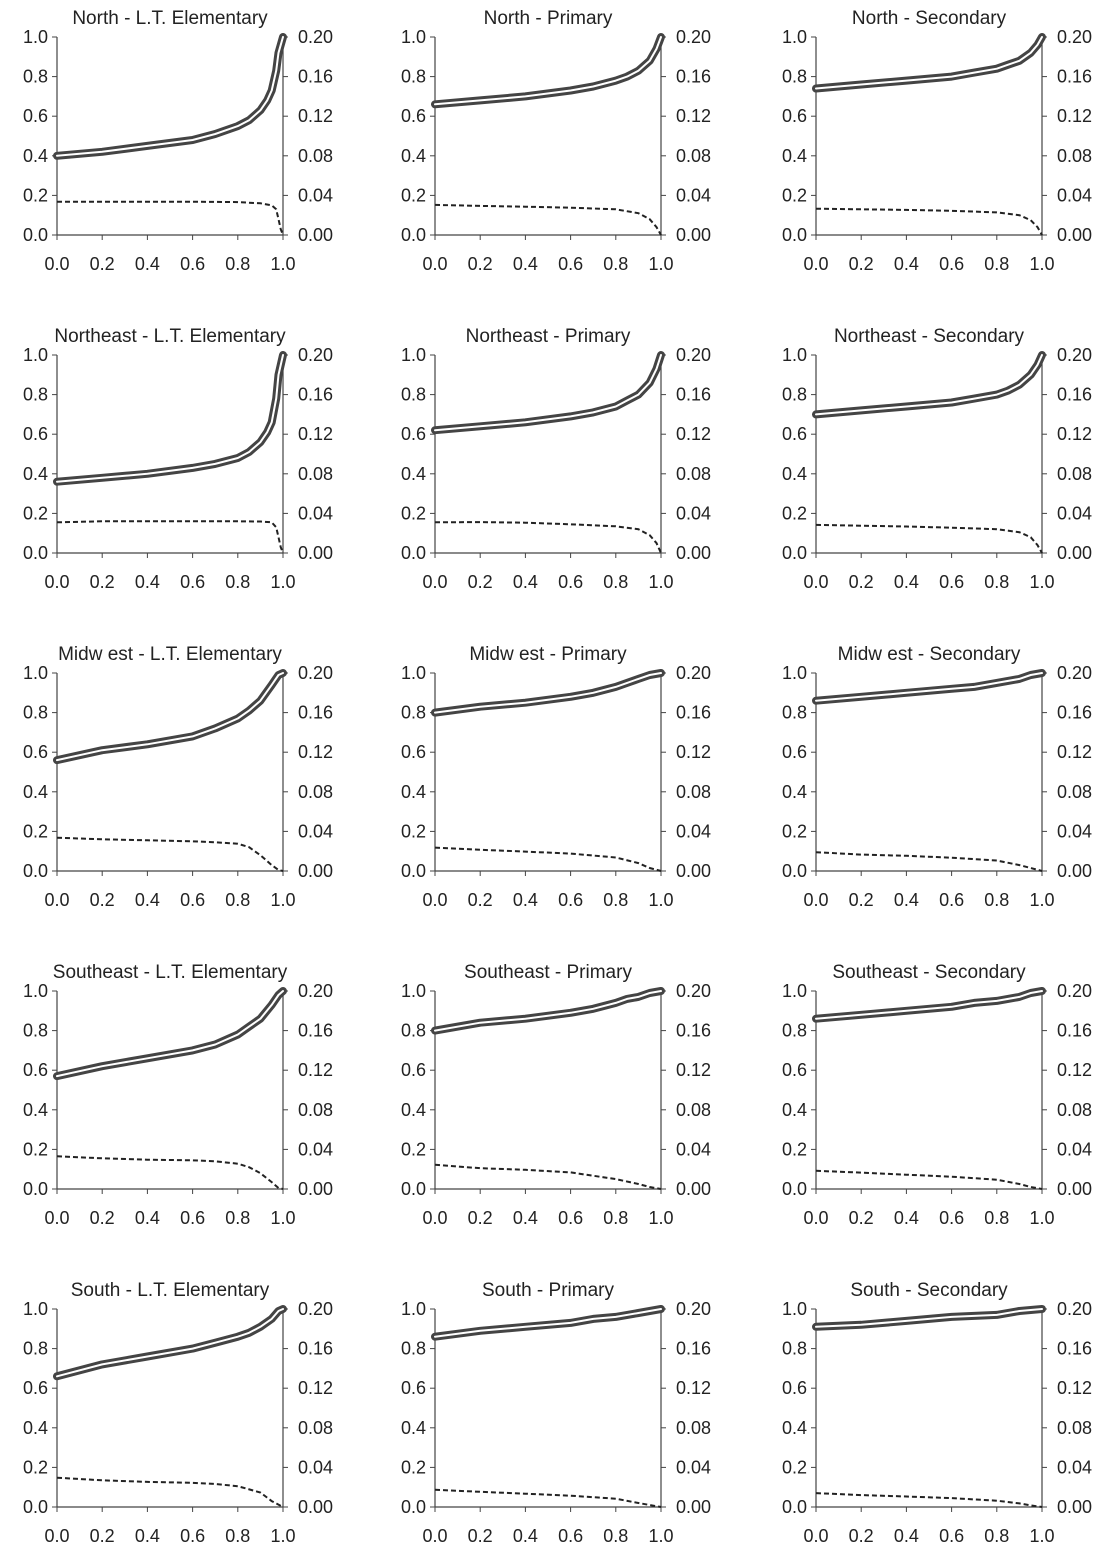 The height and width of the screenshot is (1550, 1111). What do you see at coordinates (170, 972) in the screenshot?
I see `chart-title: Southeast - L.T. Elementary` at bounding box center [170, 972].